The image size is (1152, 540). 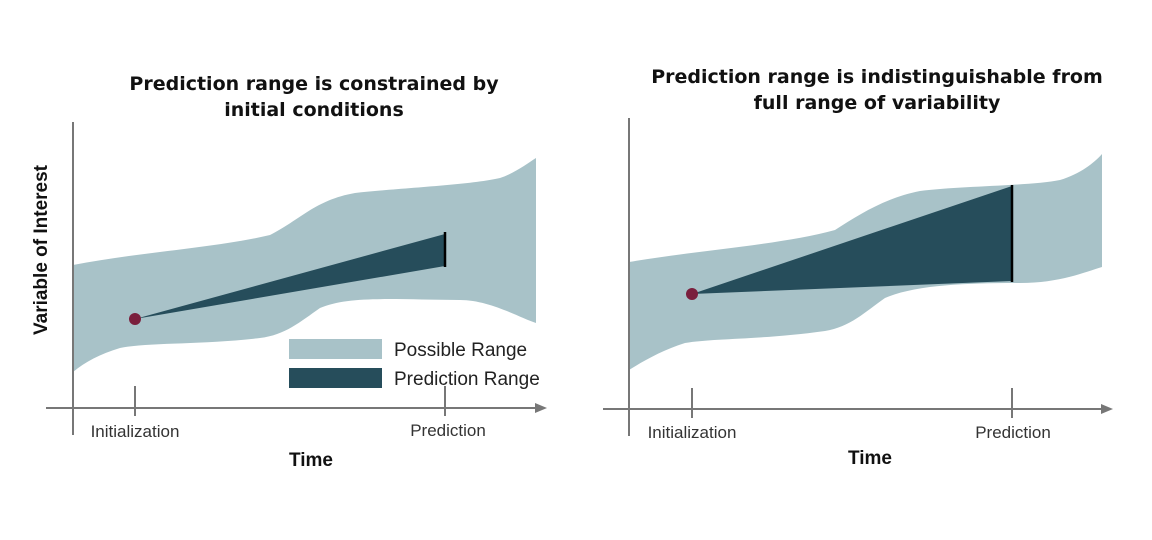 I want to click on legend-label-possible-range: Possible Range, so click(x=460, y=350).